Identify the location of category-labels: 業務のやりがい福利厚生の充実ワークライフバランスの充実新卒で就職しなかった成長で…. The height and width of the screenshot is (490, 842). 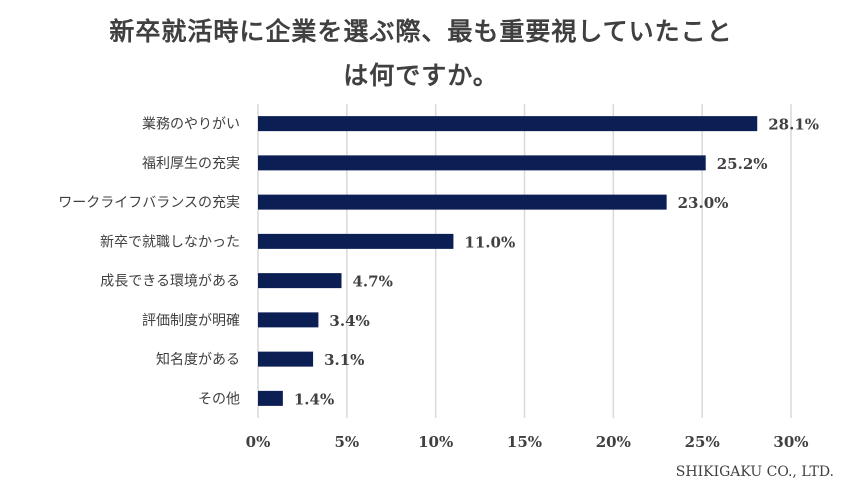
(149, 262).